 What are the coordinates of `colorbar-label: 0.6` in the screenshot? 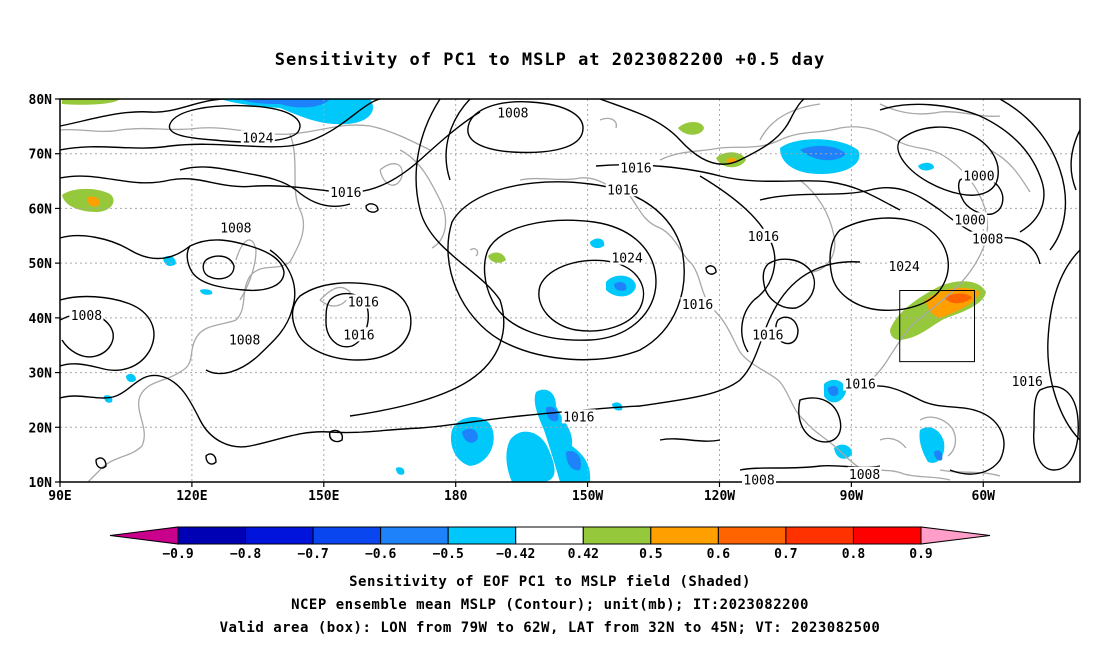 It's located at (719, 554).